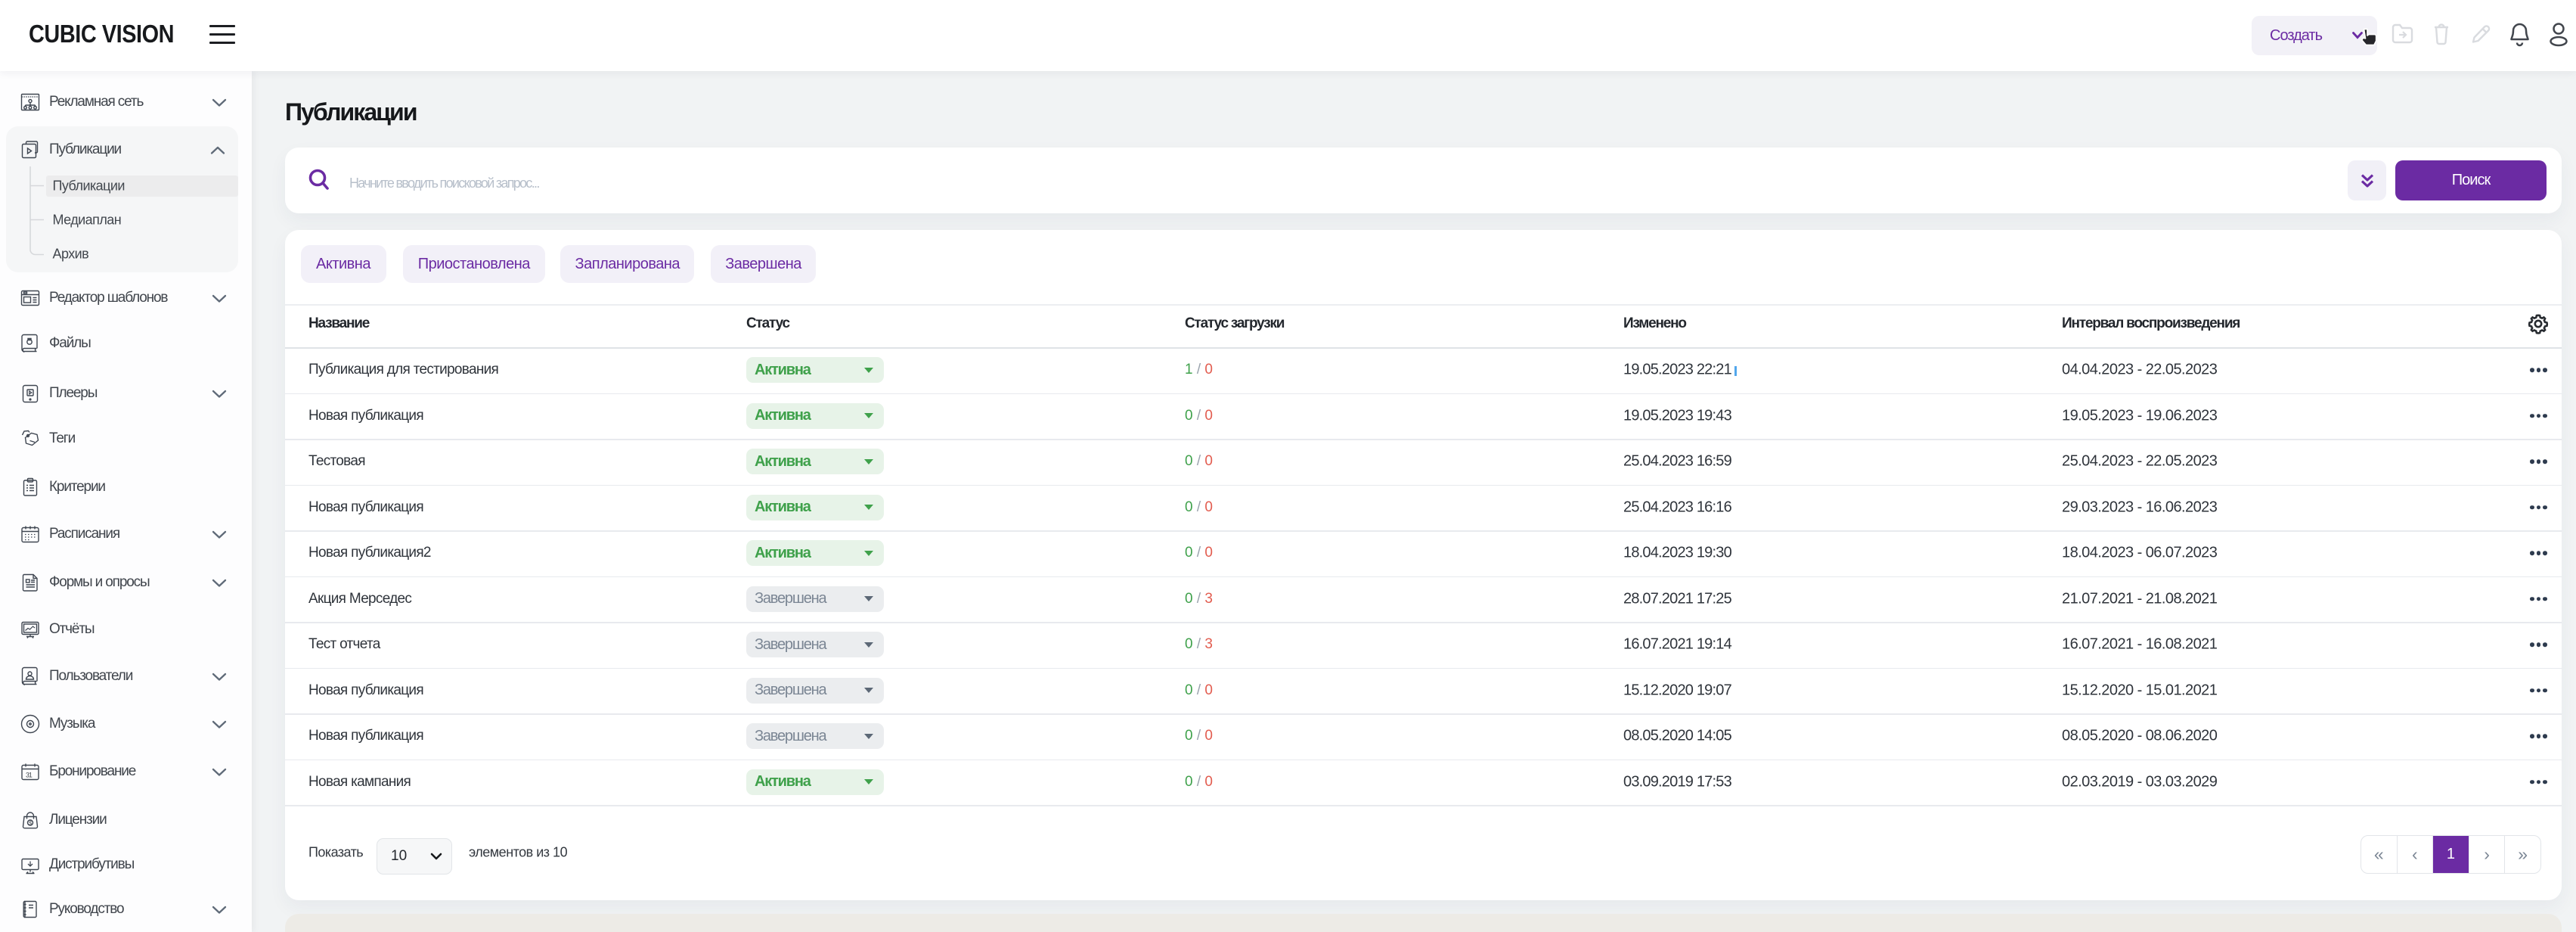  What do you see at coordinates (30, 775) in the screenshot?
I see `svg-text: 31` at bounding box center [30, 775].